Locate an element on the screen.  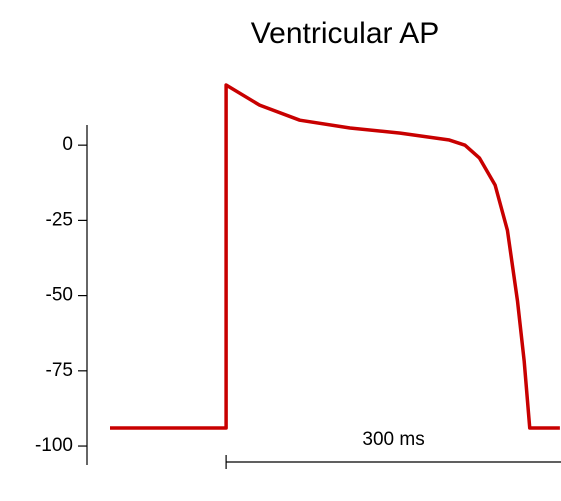
scale-bar-label: 300 ms is located at coordinates (393, 439).